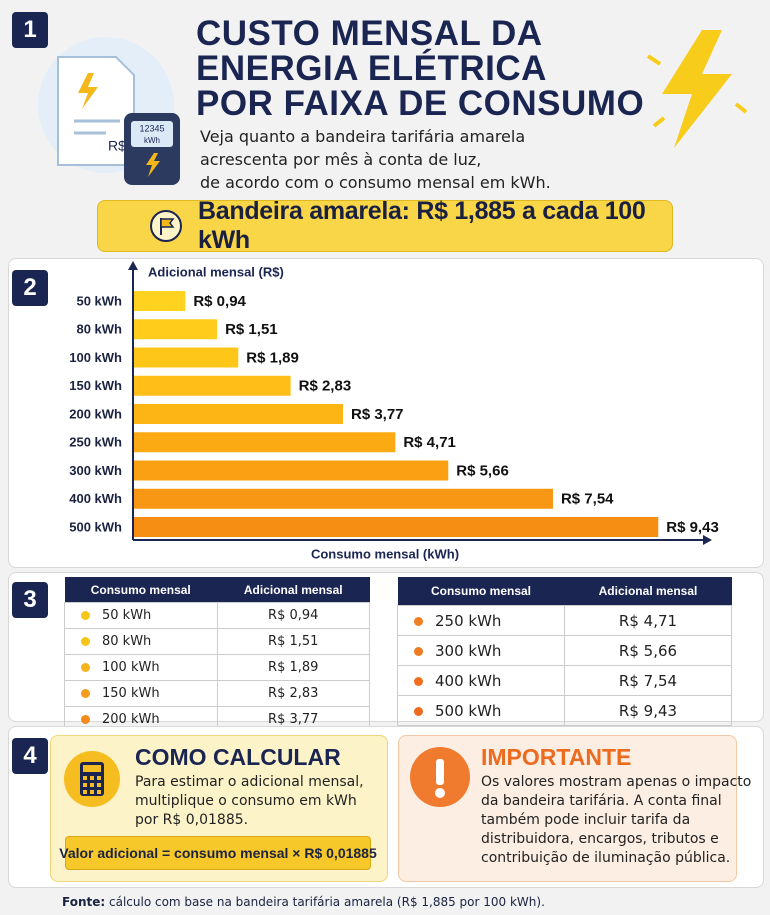  What do you see at coordinates (30, 600) in the screenshot?
I see `section-badge: 3` at bounding box center [30, 600].